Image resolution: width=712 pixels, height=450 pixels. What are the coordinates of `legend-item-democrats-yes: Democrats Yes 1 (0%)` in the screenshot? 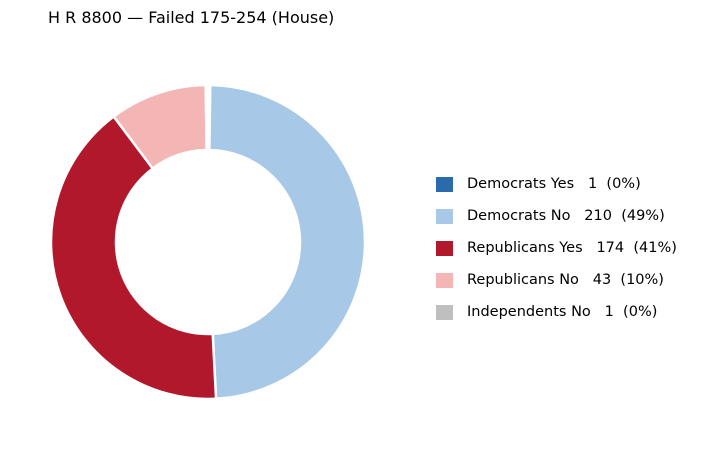 It's located at (556, 184).